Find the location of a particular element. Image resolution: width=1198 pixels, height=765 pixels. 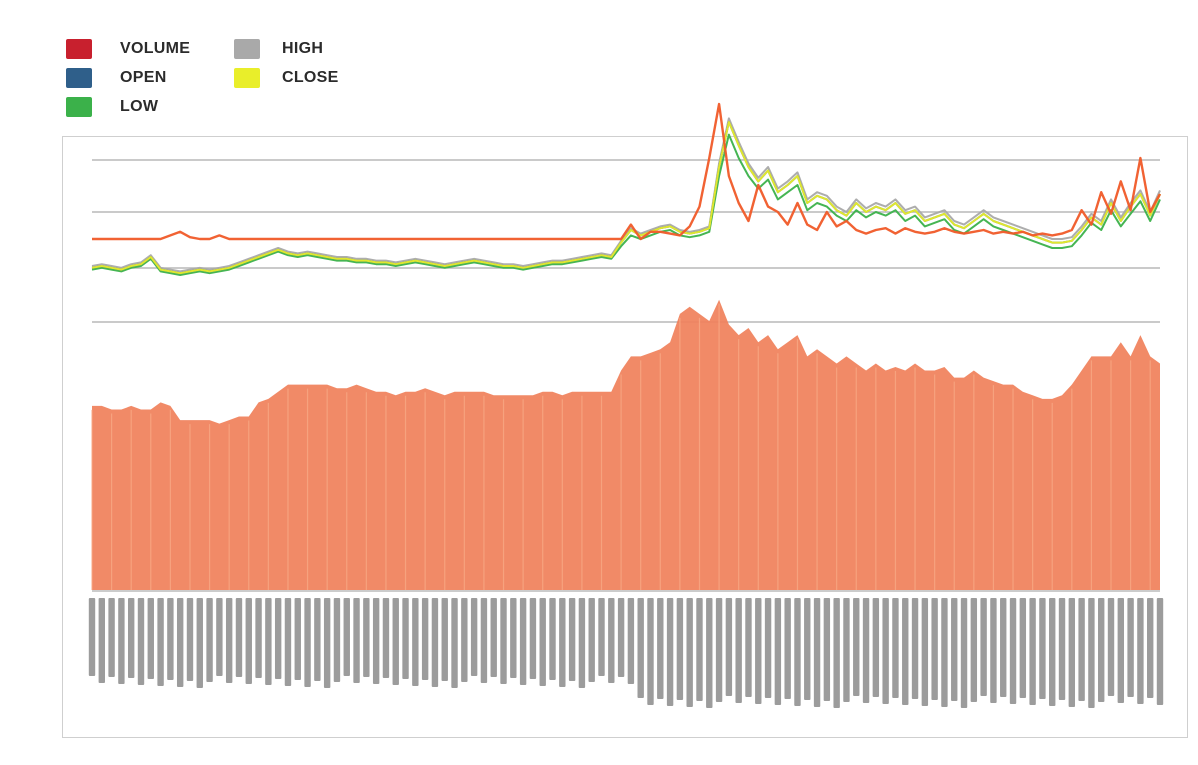

legend-item-open: OPEN is located at coordinates (116, 78).